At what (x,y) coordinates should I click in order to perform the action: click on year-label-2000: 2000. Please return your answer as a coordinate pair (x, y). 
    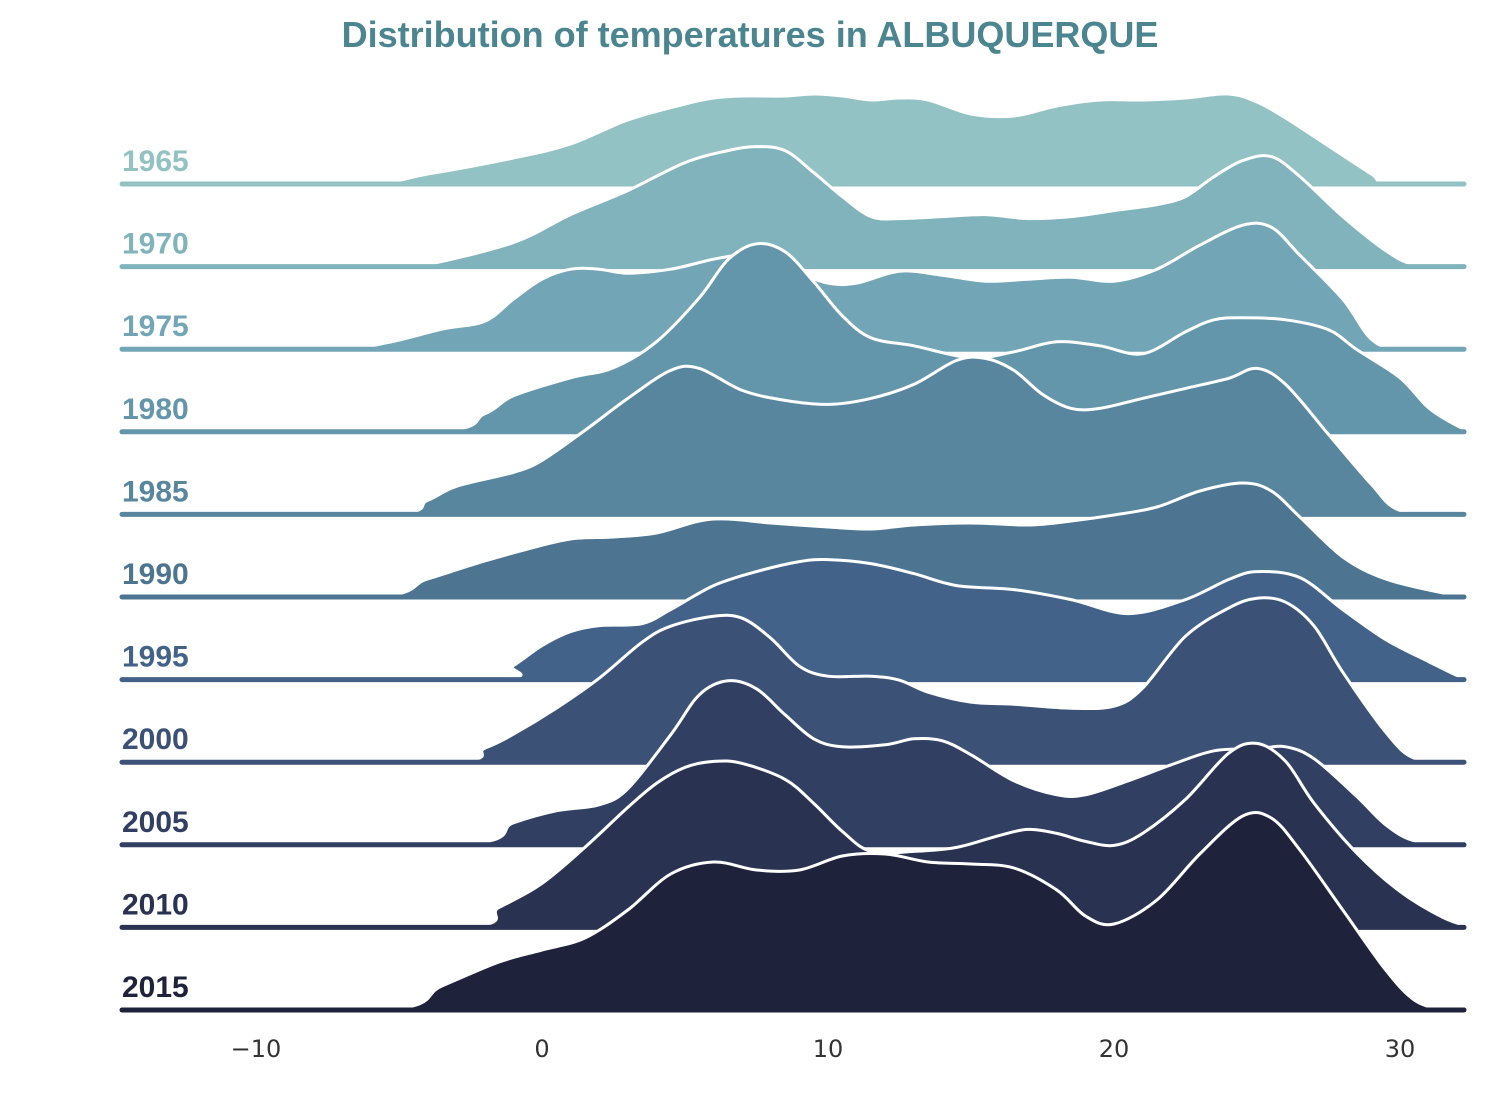
    Looking at the image, I should click on (155, 739).